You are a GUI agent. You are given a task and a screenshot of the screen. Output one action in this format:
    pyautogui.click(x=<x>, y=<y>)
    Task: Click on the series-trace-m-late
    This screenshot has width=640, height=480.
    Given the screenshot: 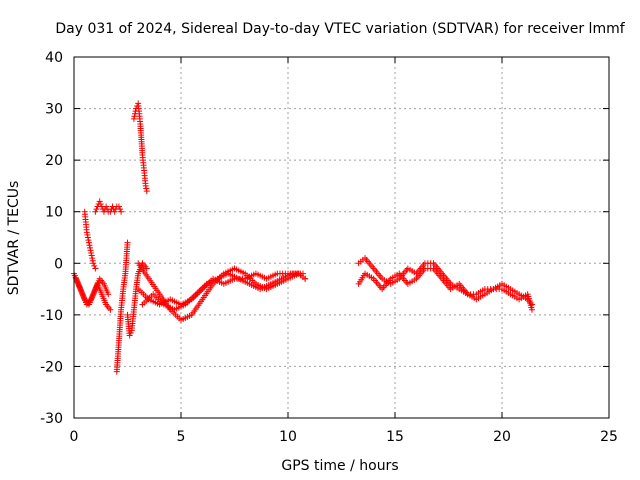 What is the action you would take?
    pyautogui.click(x=445, y=289)
    